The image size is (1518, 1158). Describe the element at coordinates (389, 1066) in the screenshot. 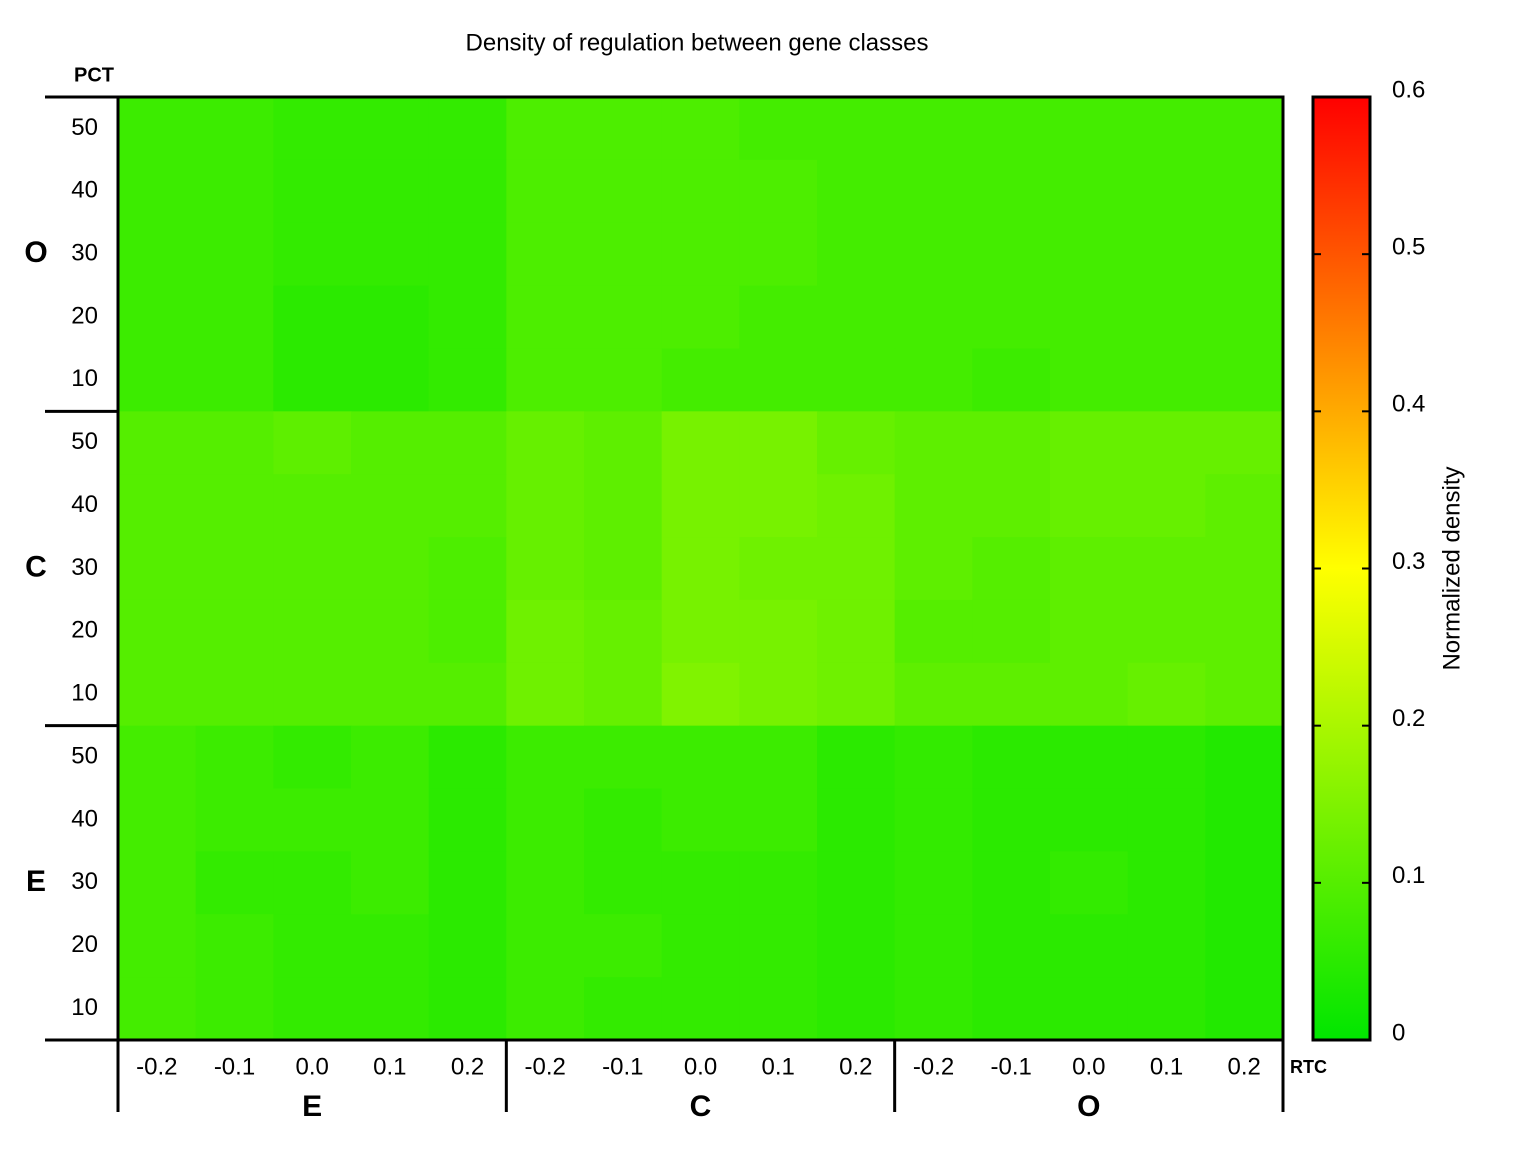

I see `x-tick-label: 0.1` at that location.